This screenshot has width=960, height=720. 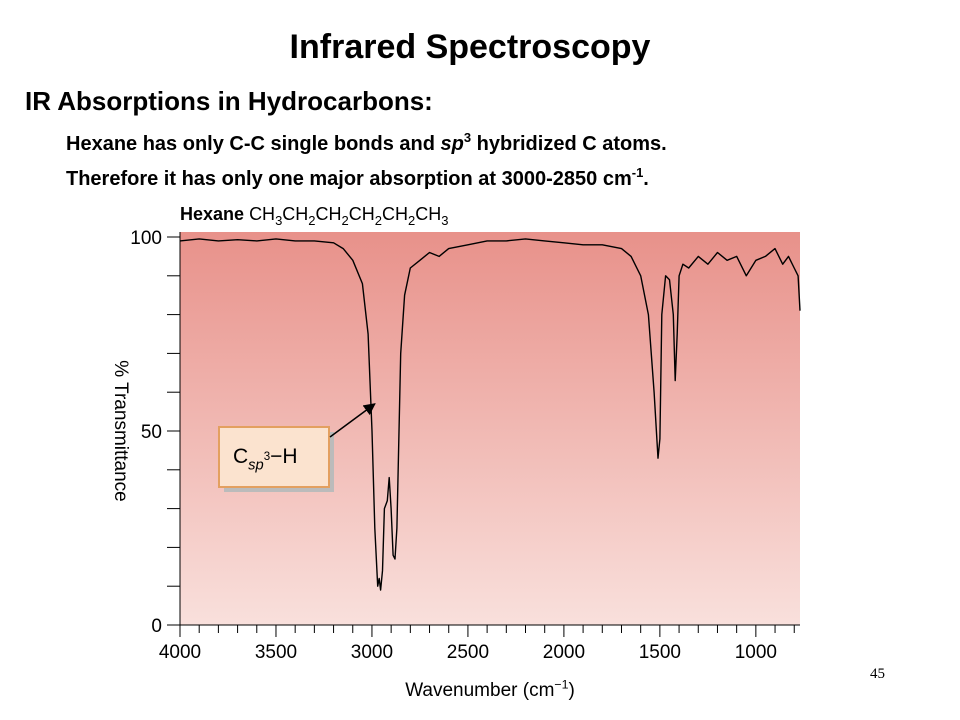 I want to click on text-run: ), so click(x=571, y=690).